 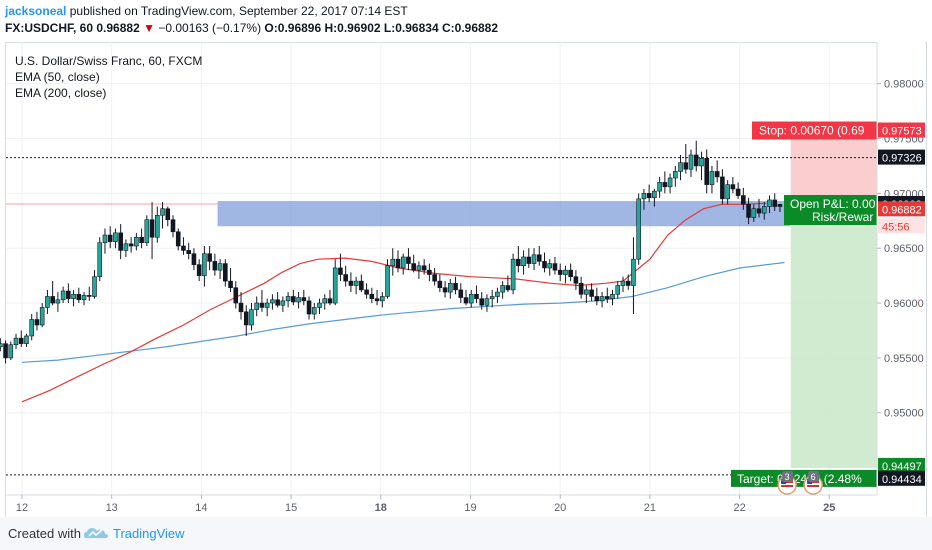 I want to click on y-tick-label: 0.96500, so click(x=904, y=249).